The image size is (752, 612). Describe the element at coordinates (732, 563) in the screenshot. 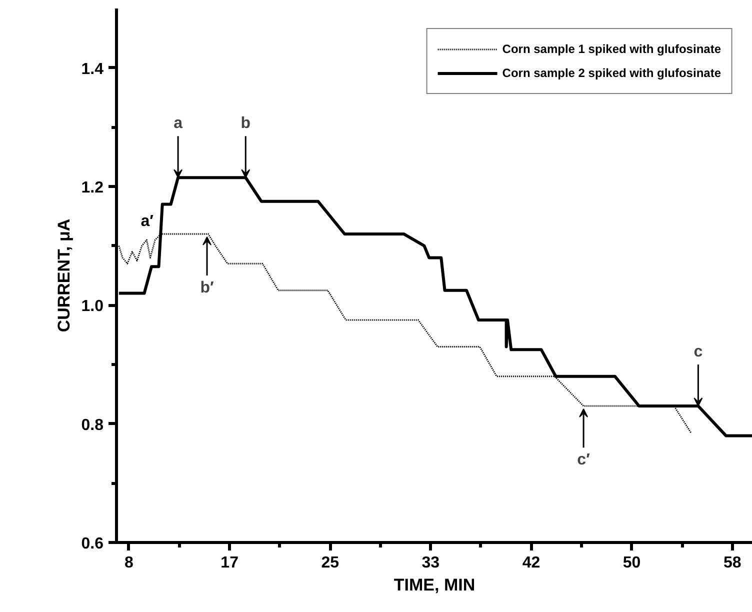

I see `x-tick-label: 58` at that location.